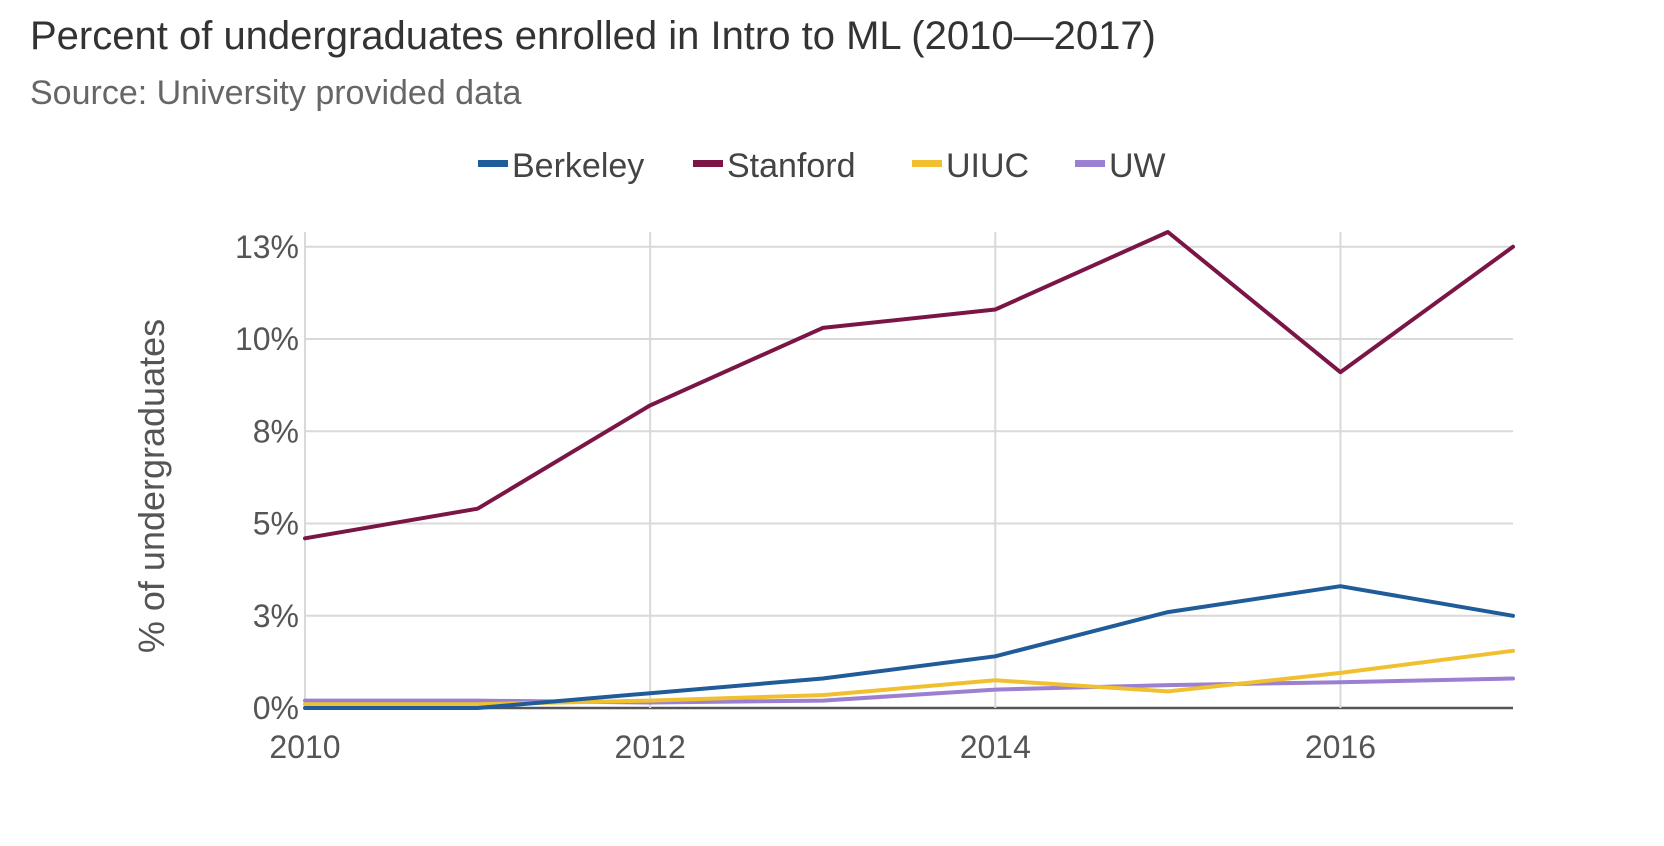 The height and width of the screenshot is (846, 1664). I want to click on series-line-uw, so click(909, 690).